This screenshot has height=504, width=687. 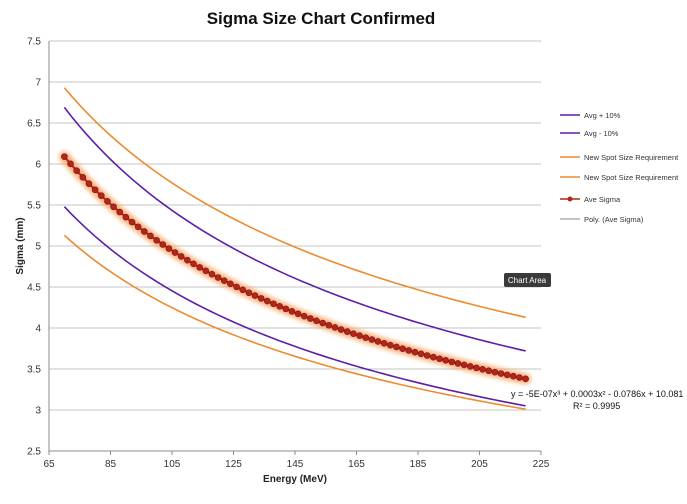 What do you see at coordinates (38, 329) in the screenshot?
I see `y-tick-label: 4` at bounding box center [38, 329].